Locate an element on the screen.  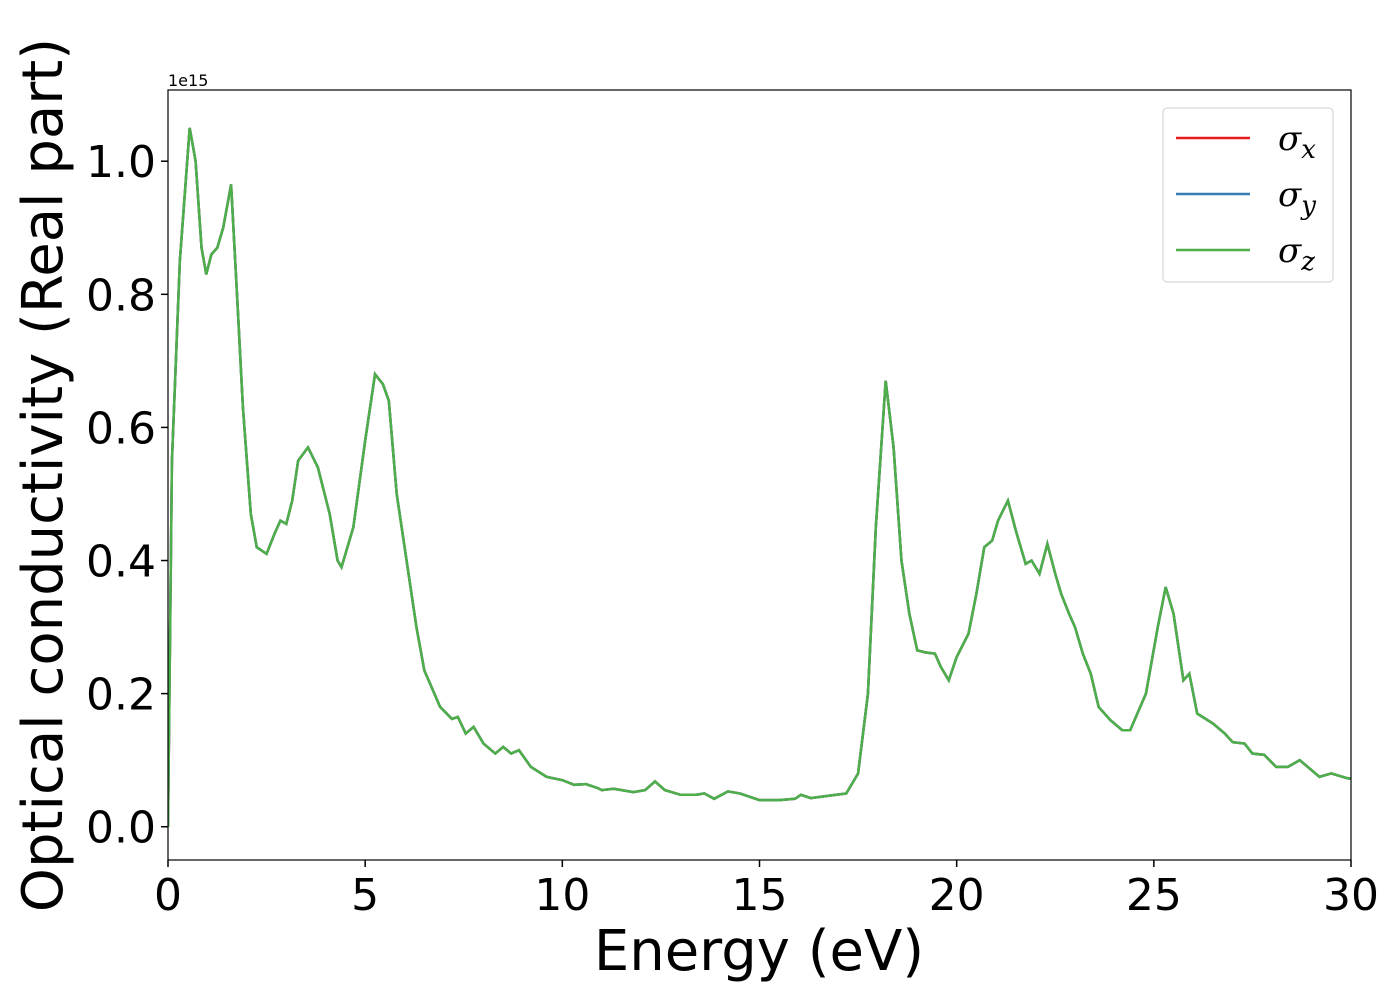
x-tick-label: 10 is located at coordinates (562, 895).